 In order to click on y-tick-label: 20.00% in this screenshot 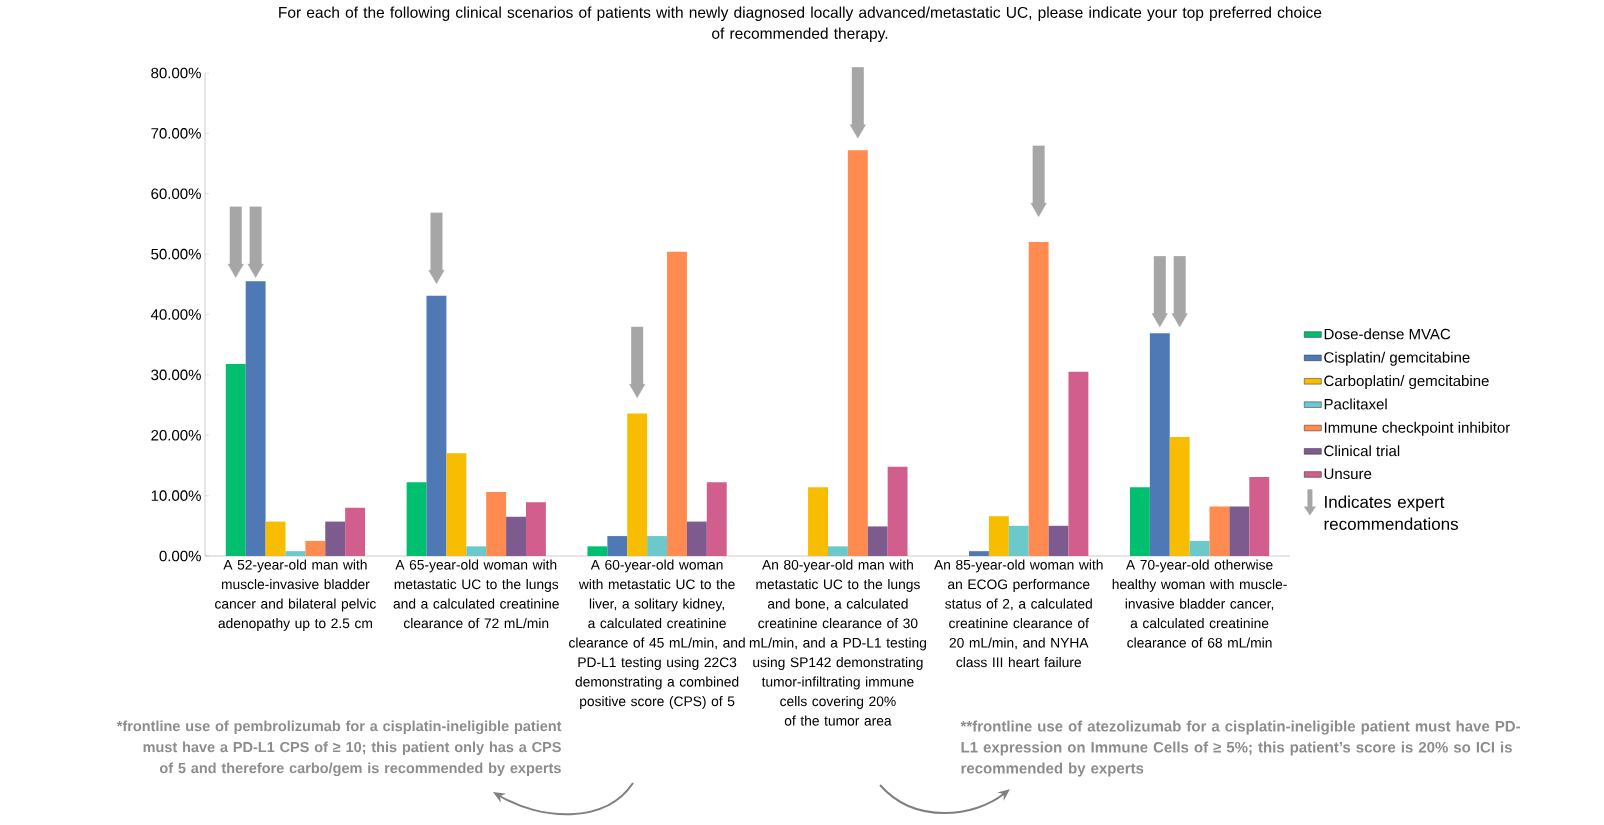, I will do `click(176, 435)`.